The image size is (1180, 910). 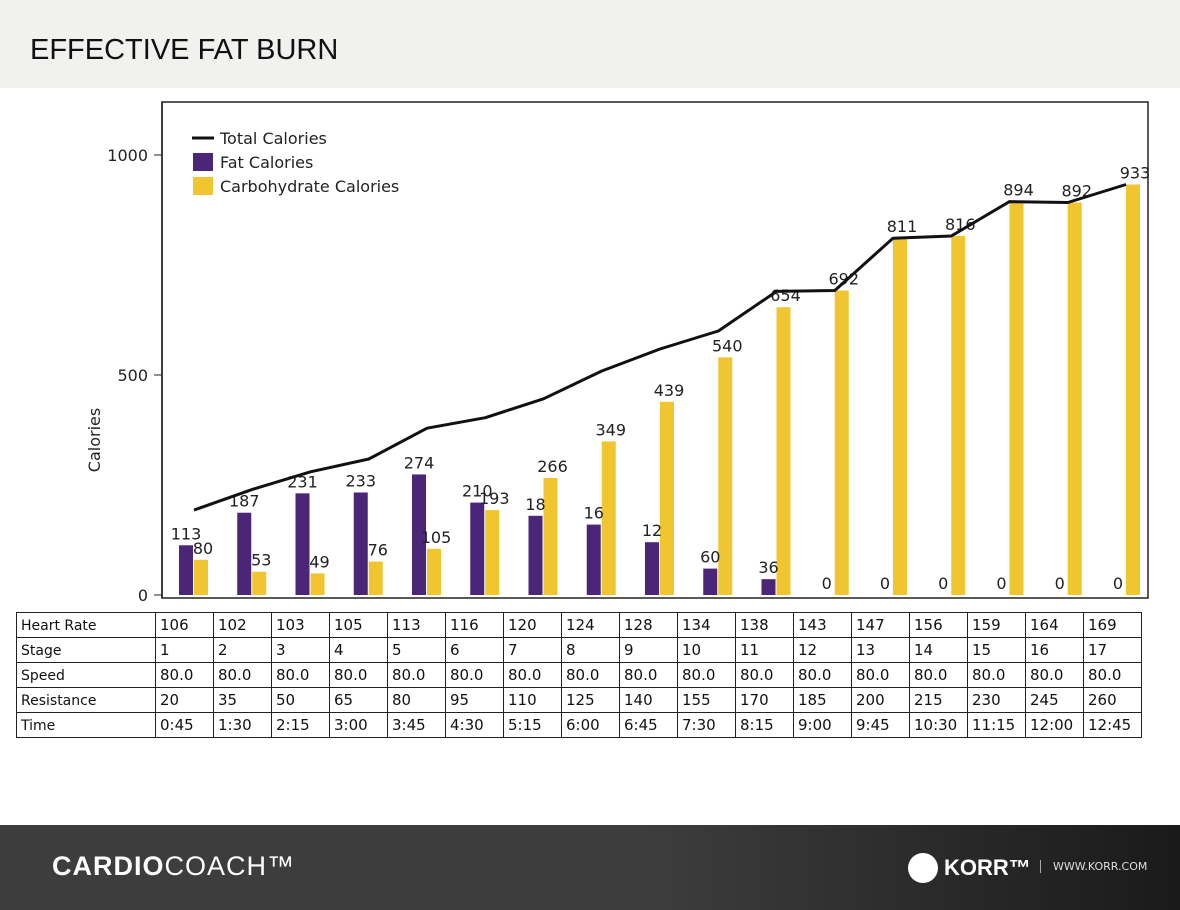 I want to click on korr-icon, so click(x=923, y=868).